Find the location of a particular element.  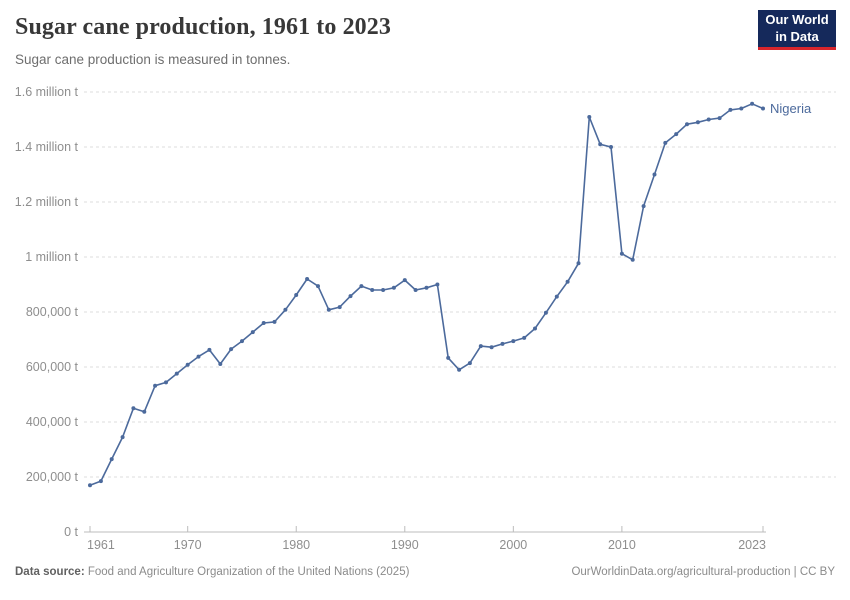

y-tick-label: 600,000 t is located at coordinates (52, 367).